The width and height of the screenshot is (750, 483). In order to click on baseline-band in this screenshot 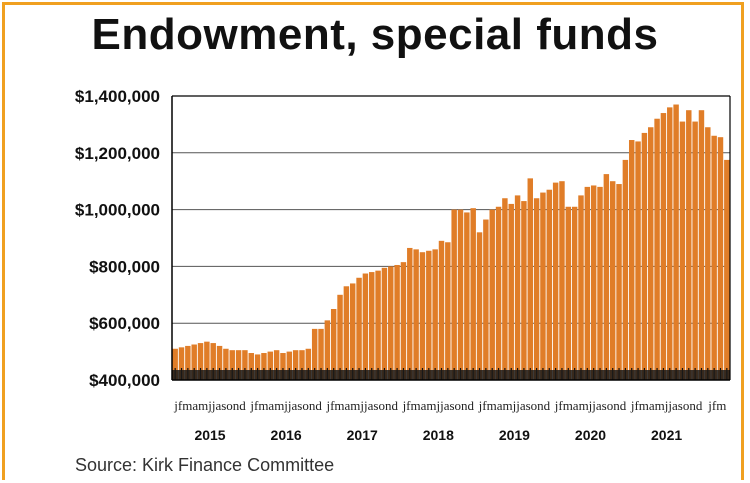, I will do `click(451, 375)`.